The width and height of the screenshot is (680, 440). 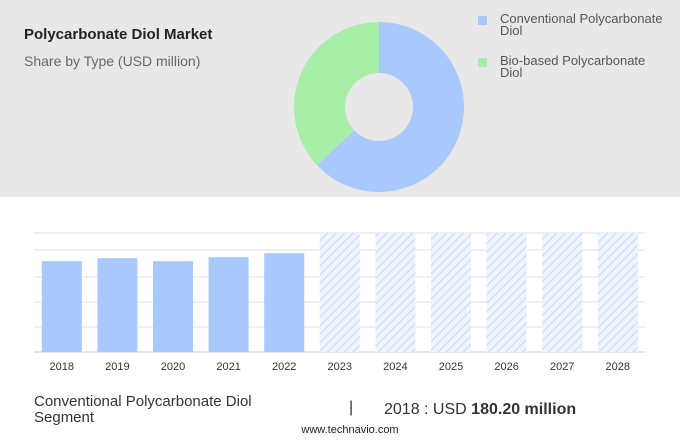 I want to click on x-tick-label: 2026, so click(x=506, y=367).